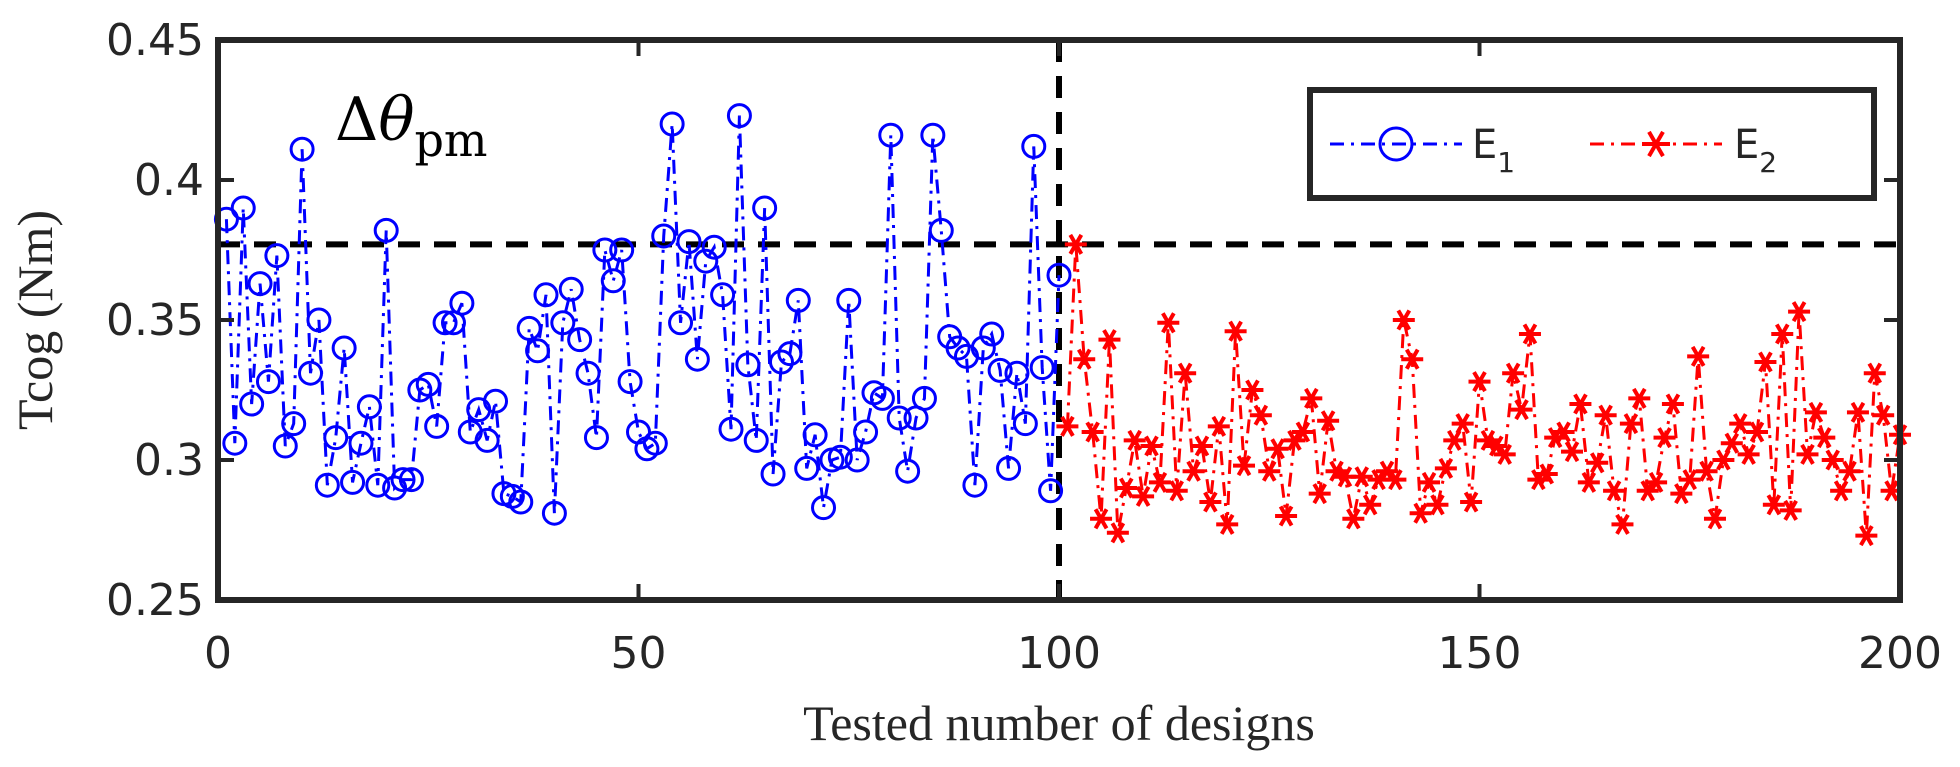 This screenshot has height=767, width=1960. Describe the element at coordinates (1480, 653) in the screenshot. I see `x-tick-label: 150` at that location.